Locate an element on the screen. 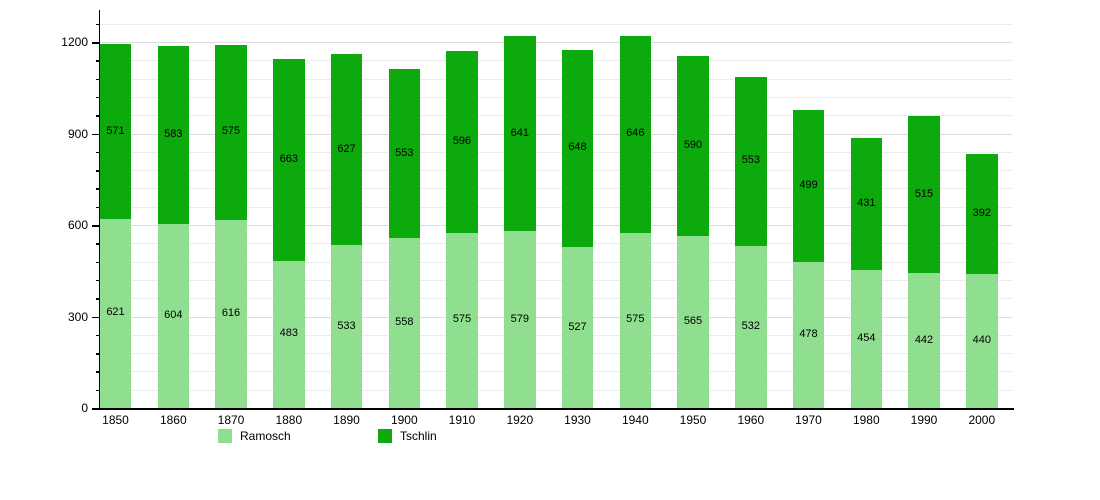 The height and width of the screenshot is (500, 1100). bar-value-label: 575 is located at coordinates (462, 319).